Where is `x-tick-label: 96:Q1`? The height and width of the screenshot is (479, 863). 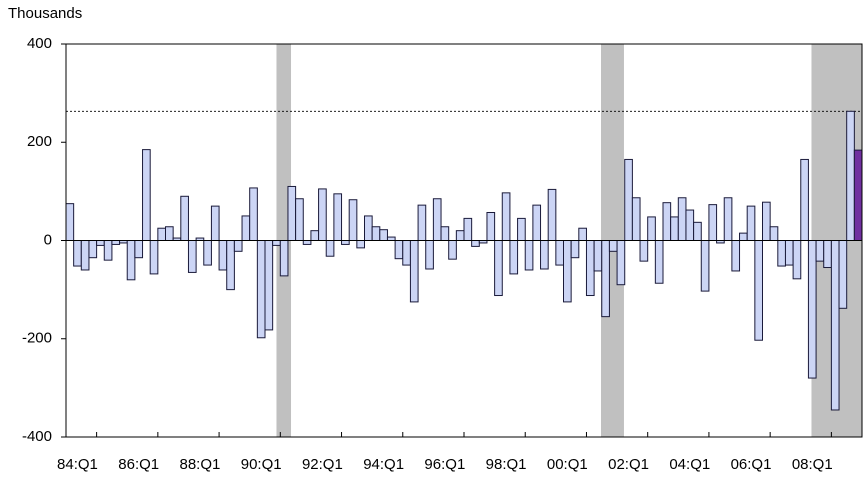
x-tick-label: 96:Q1 is located at coordinates (444, 464).